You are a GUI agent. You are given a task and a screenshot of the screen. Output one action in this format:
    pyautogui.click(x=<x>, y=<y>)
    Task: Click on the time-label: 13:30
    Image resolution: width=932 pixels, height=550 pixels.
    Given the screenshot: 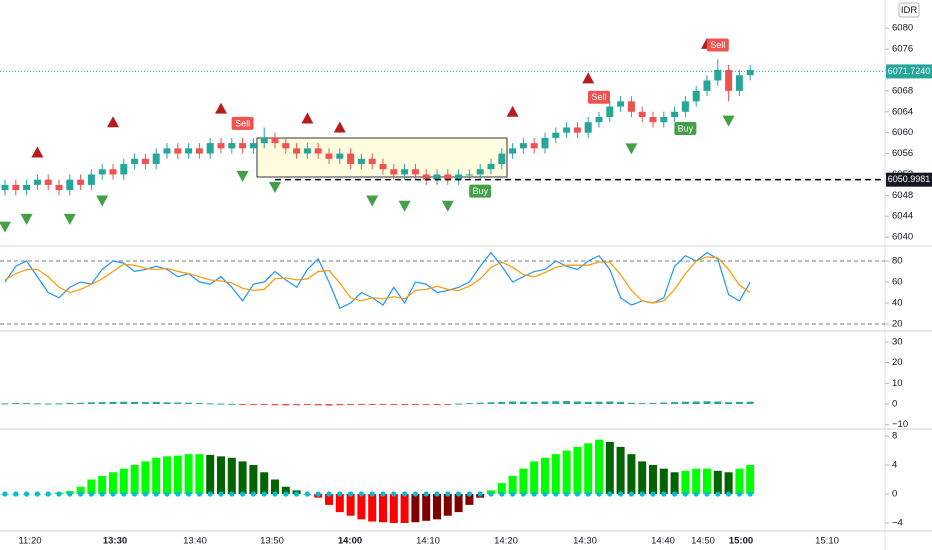 What is the action you would take?
    pyautogui.click(x=115, y=541)
    